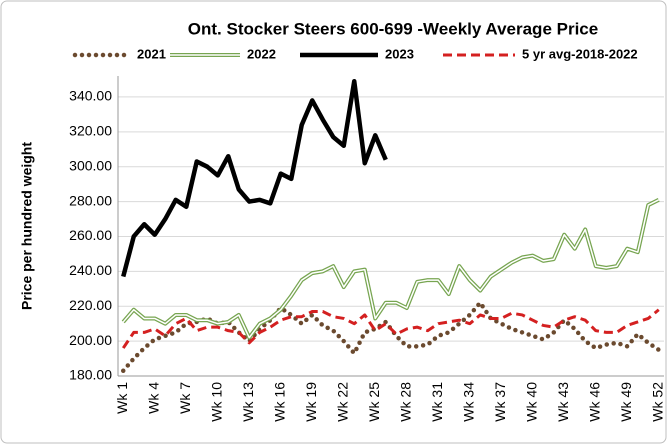  I want to click on legend-label: 2021, so click(151, 53).